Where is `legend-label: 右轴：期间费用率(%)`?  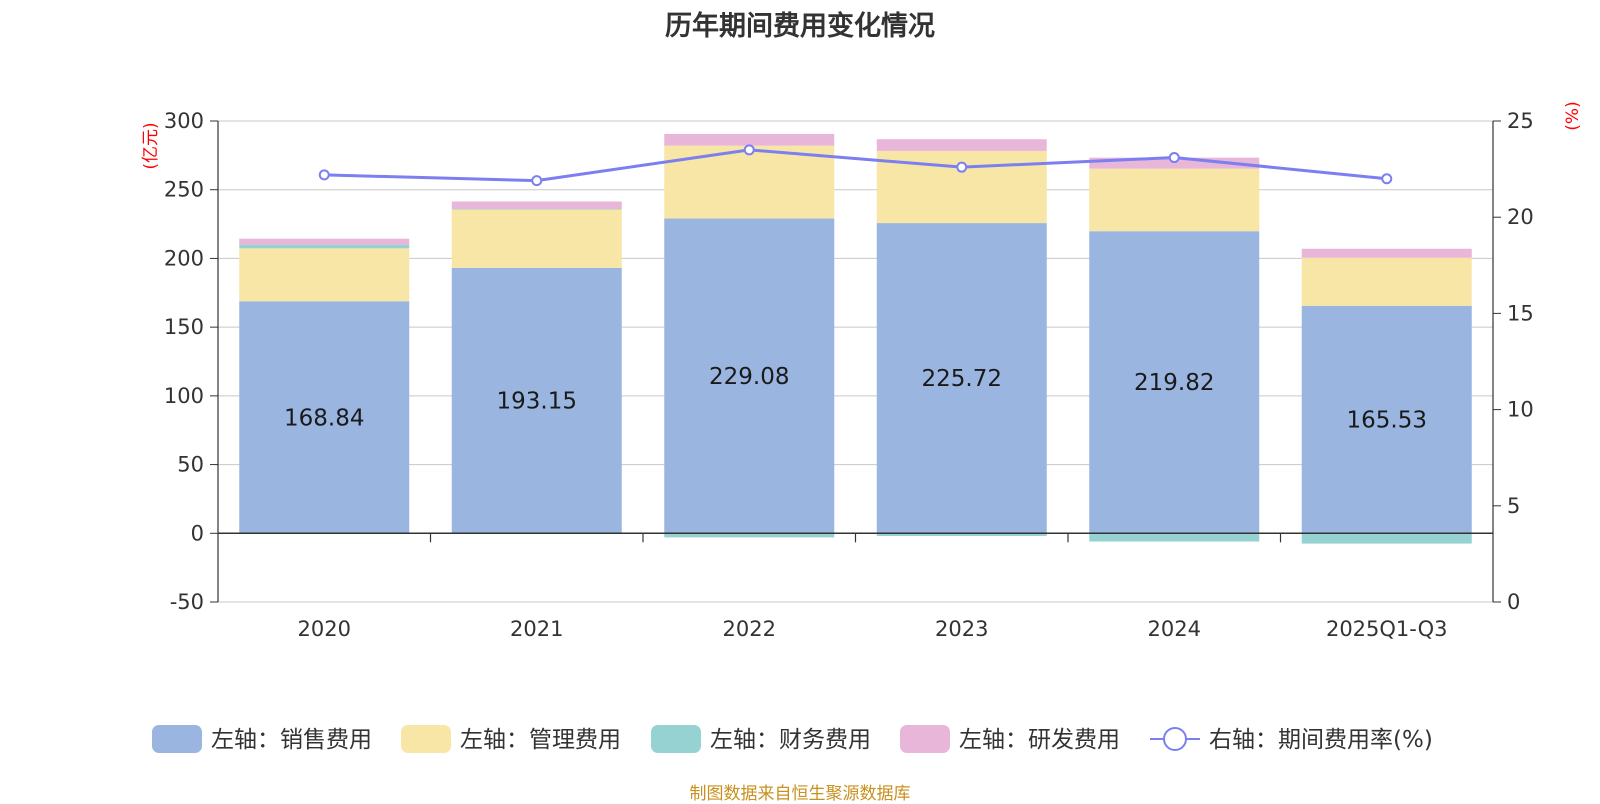 legend-label: 右轴：期间费用率(%) is located at coordinates (1321, 740).